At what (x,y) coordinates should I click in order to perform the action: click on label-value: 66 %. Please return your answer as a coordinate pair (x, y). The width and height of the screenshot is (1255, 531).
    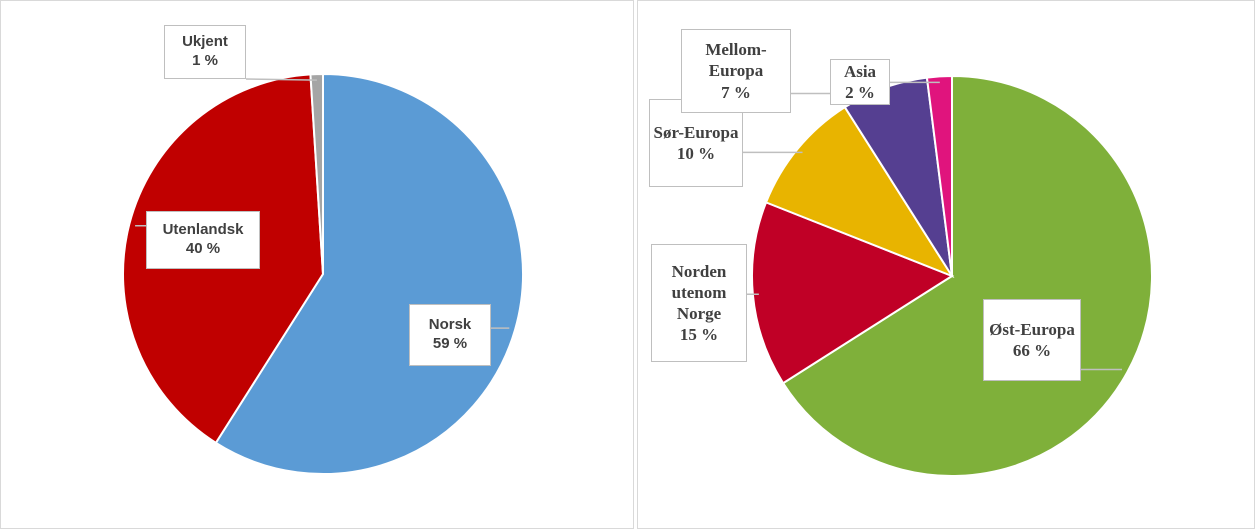
    Looking at the image, I should click on (1032, 350).